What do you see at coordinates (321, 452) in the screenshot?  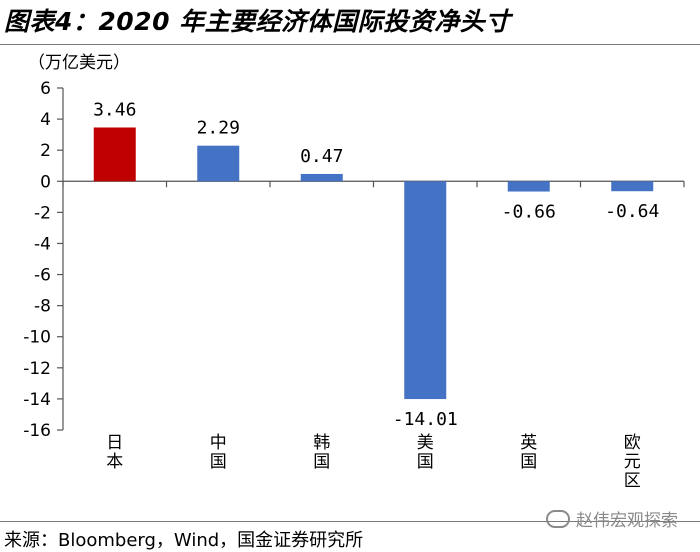 I see `category-label: 韩国` at bounding box center [321, 452].